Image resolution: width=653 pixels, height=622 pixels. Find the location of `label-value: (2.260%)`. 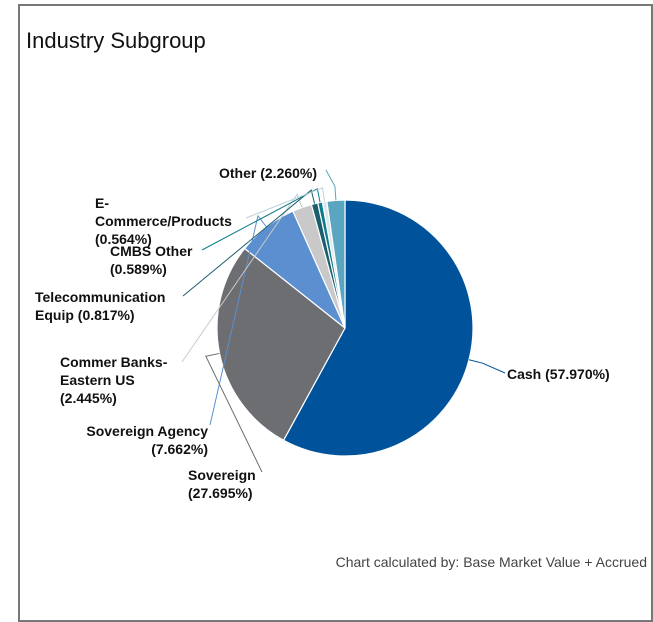

label-value: (2.260%) is located at coordinates (289, 173).